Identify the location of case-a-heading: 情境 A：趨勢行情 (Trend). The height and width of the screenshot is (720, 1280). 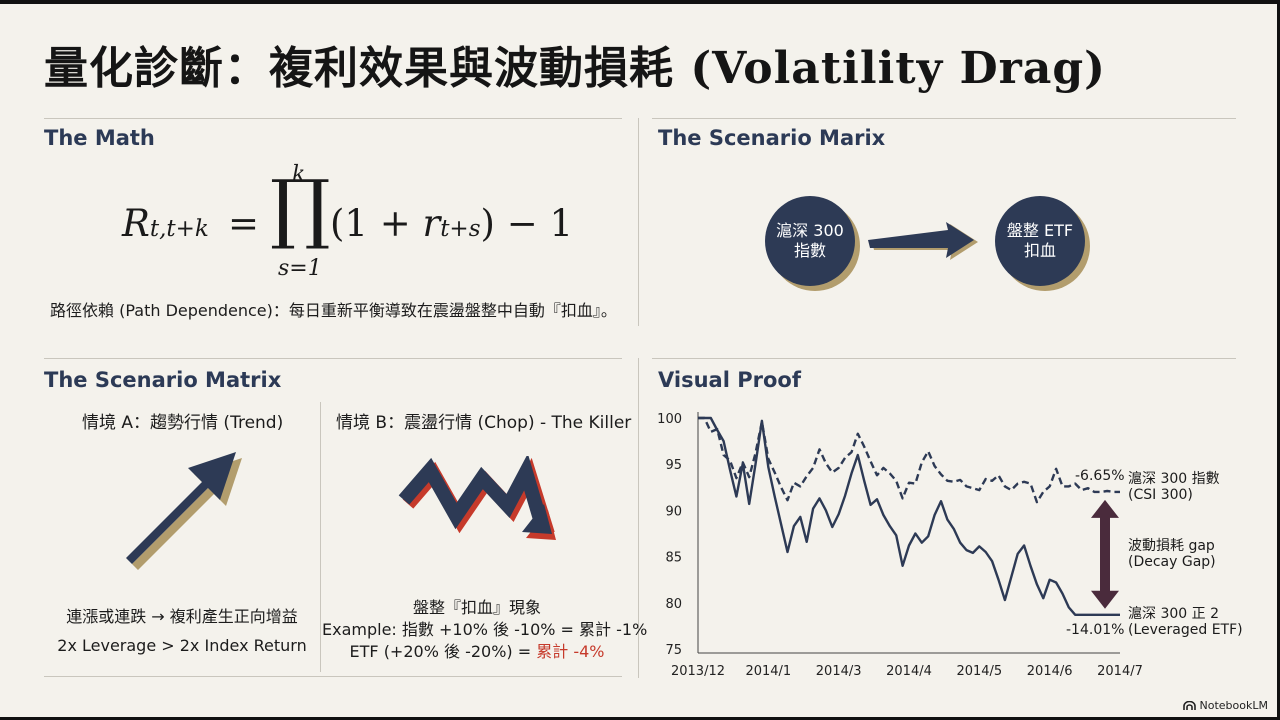
(183, 423).